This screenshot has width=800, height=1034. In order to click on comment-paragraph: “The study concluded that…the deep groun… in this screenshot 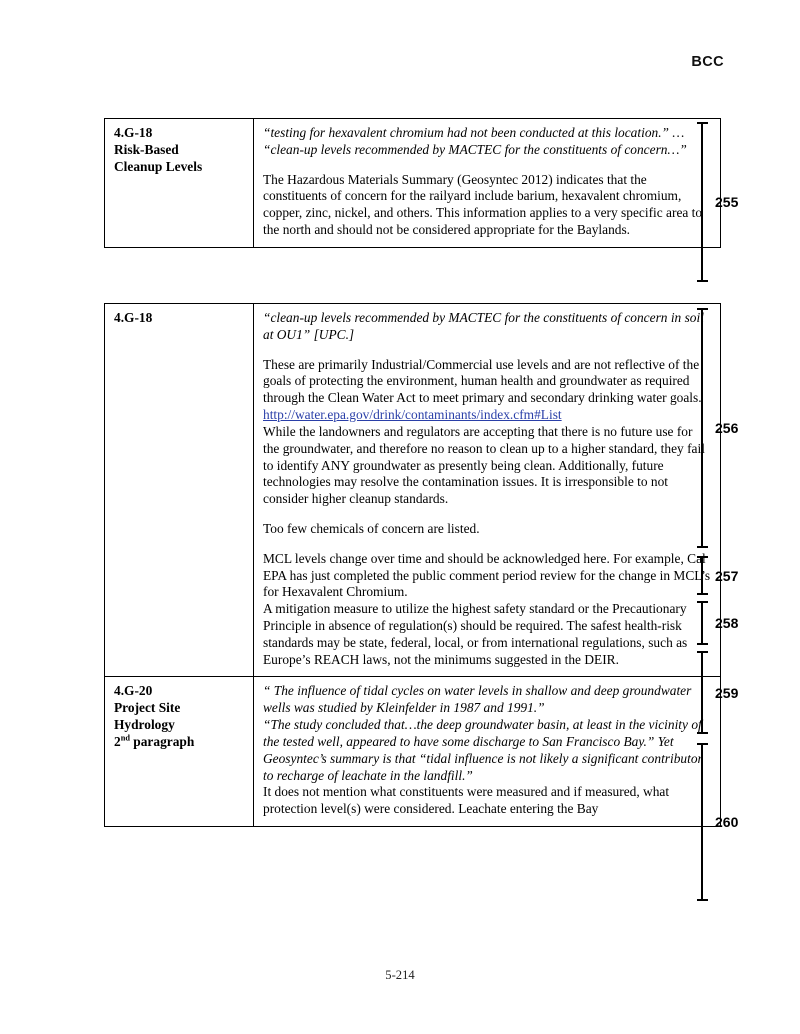, I will do `click(483, 750)`.